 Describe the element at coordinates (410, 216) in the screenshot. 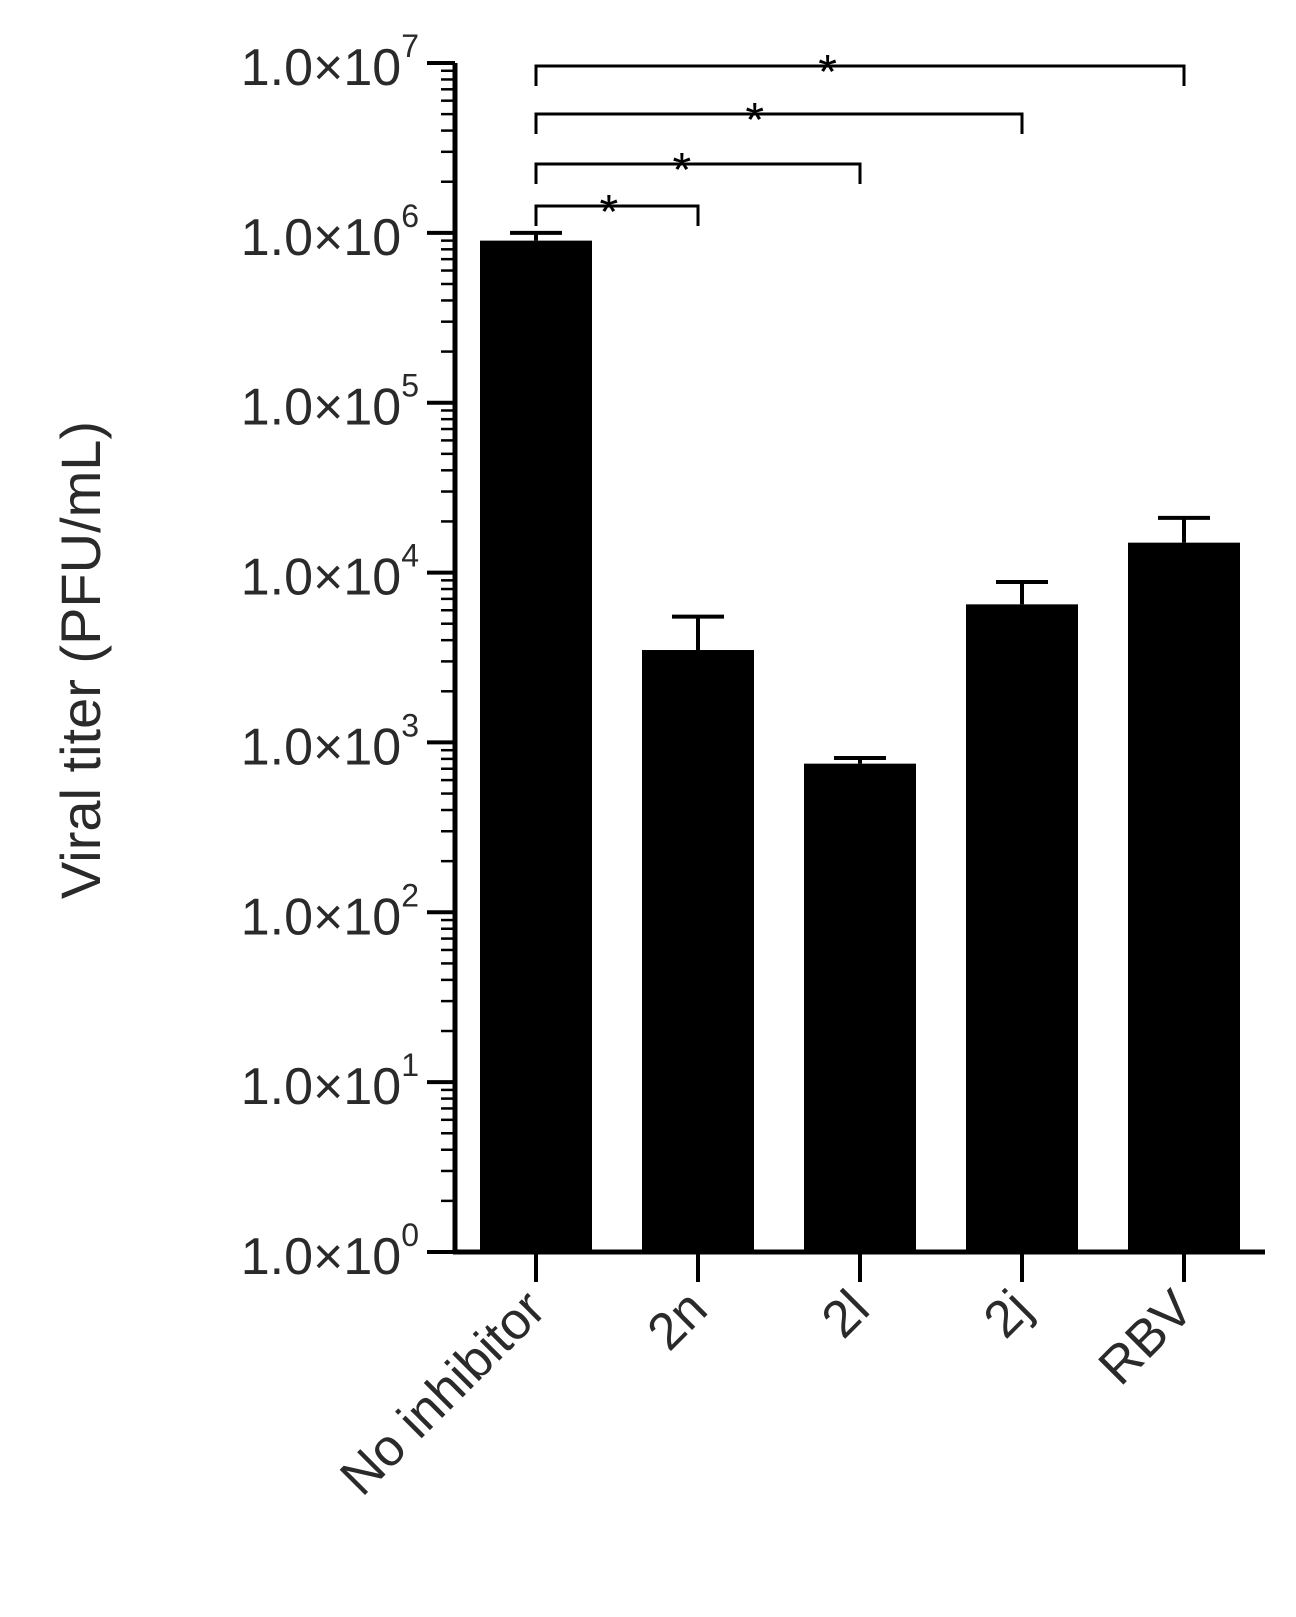

I see `y-tick-label-exponent: 6` at that location.